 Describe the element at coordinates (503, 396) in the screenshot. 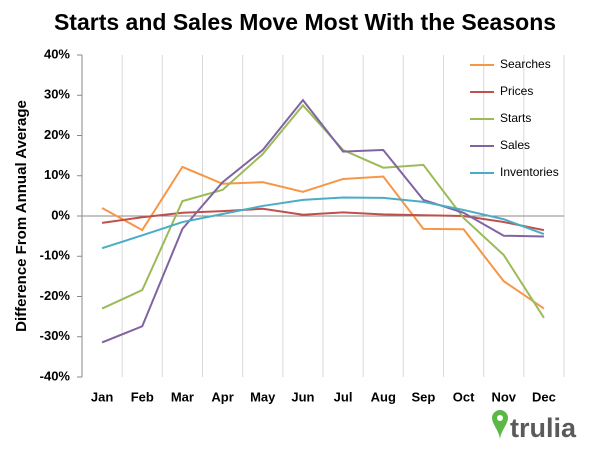

I see `x-tick-label: Nov` at that location.